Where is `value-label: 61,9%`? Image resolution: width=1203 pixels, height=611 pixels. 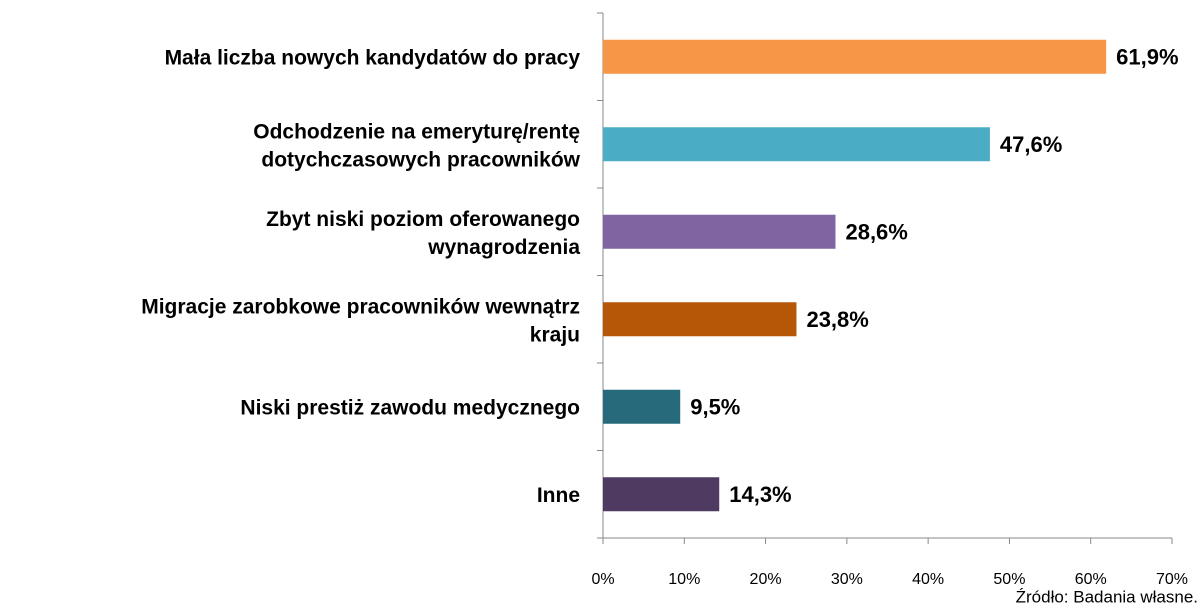 value-label: 61,9% is located at coordinates (1147, 57).